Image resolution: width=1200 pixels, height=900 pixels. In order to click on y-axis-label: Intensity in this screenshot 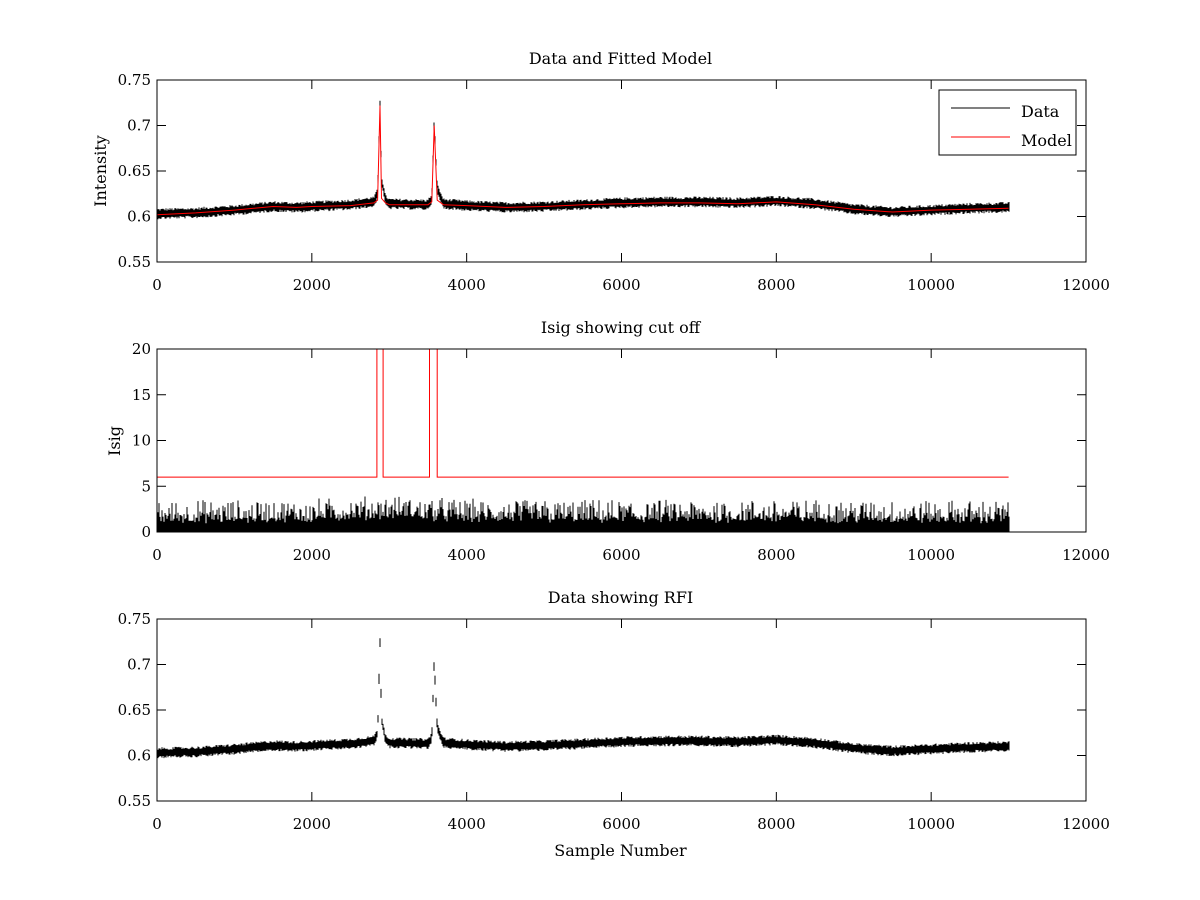, I will do `click(100, 171)`.